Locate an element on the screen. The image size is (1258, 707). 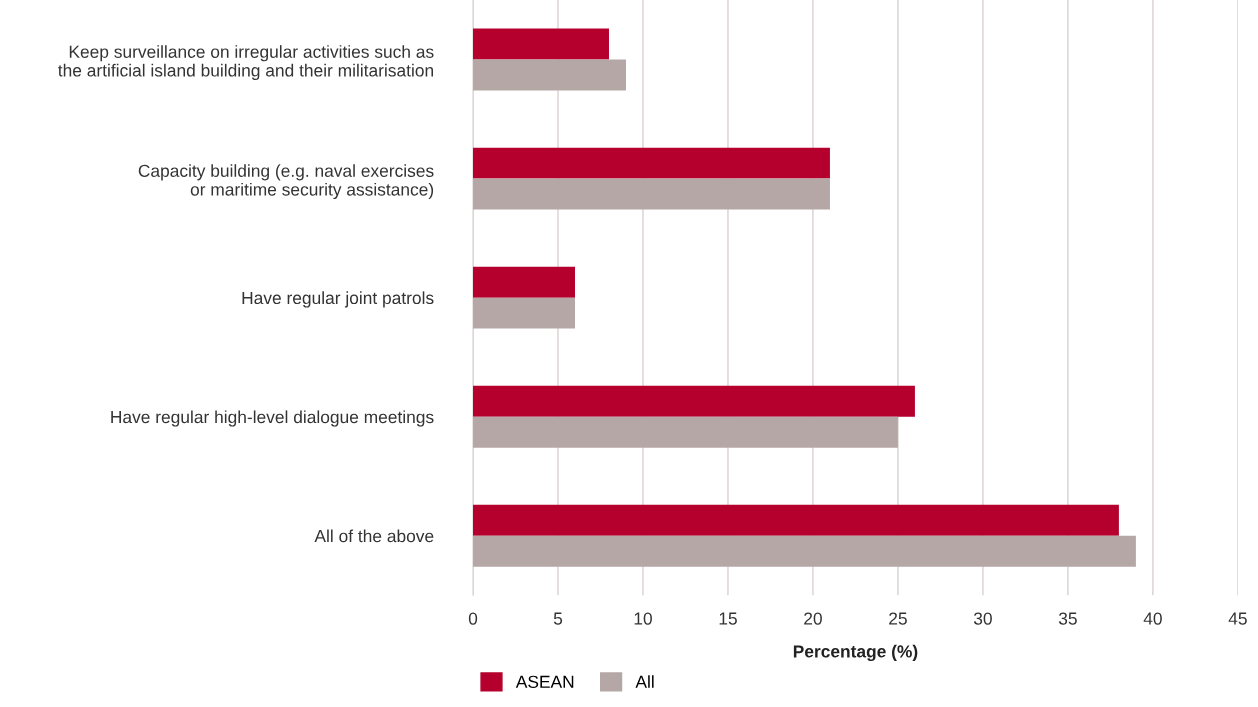
x-tick-label: 25 is located at coordinates (898, 618).